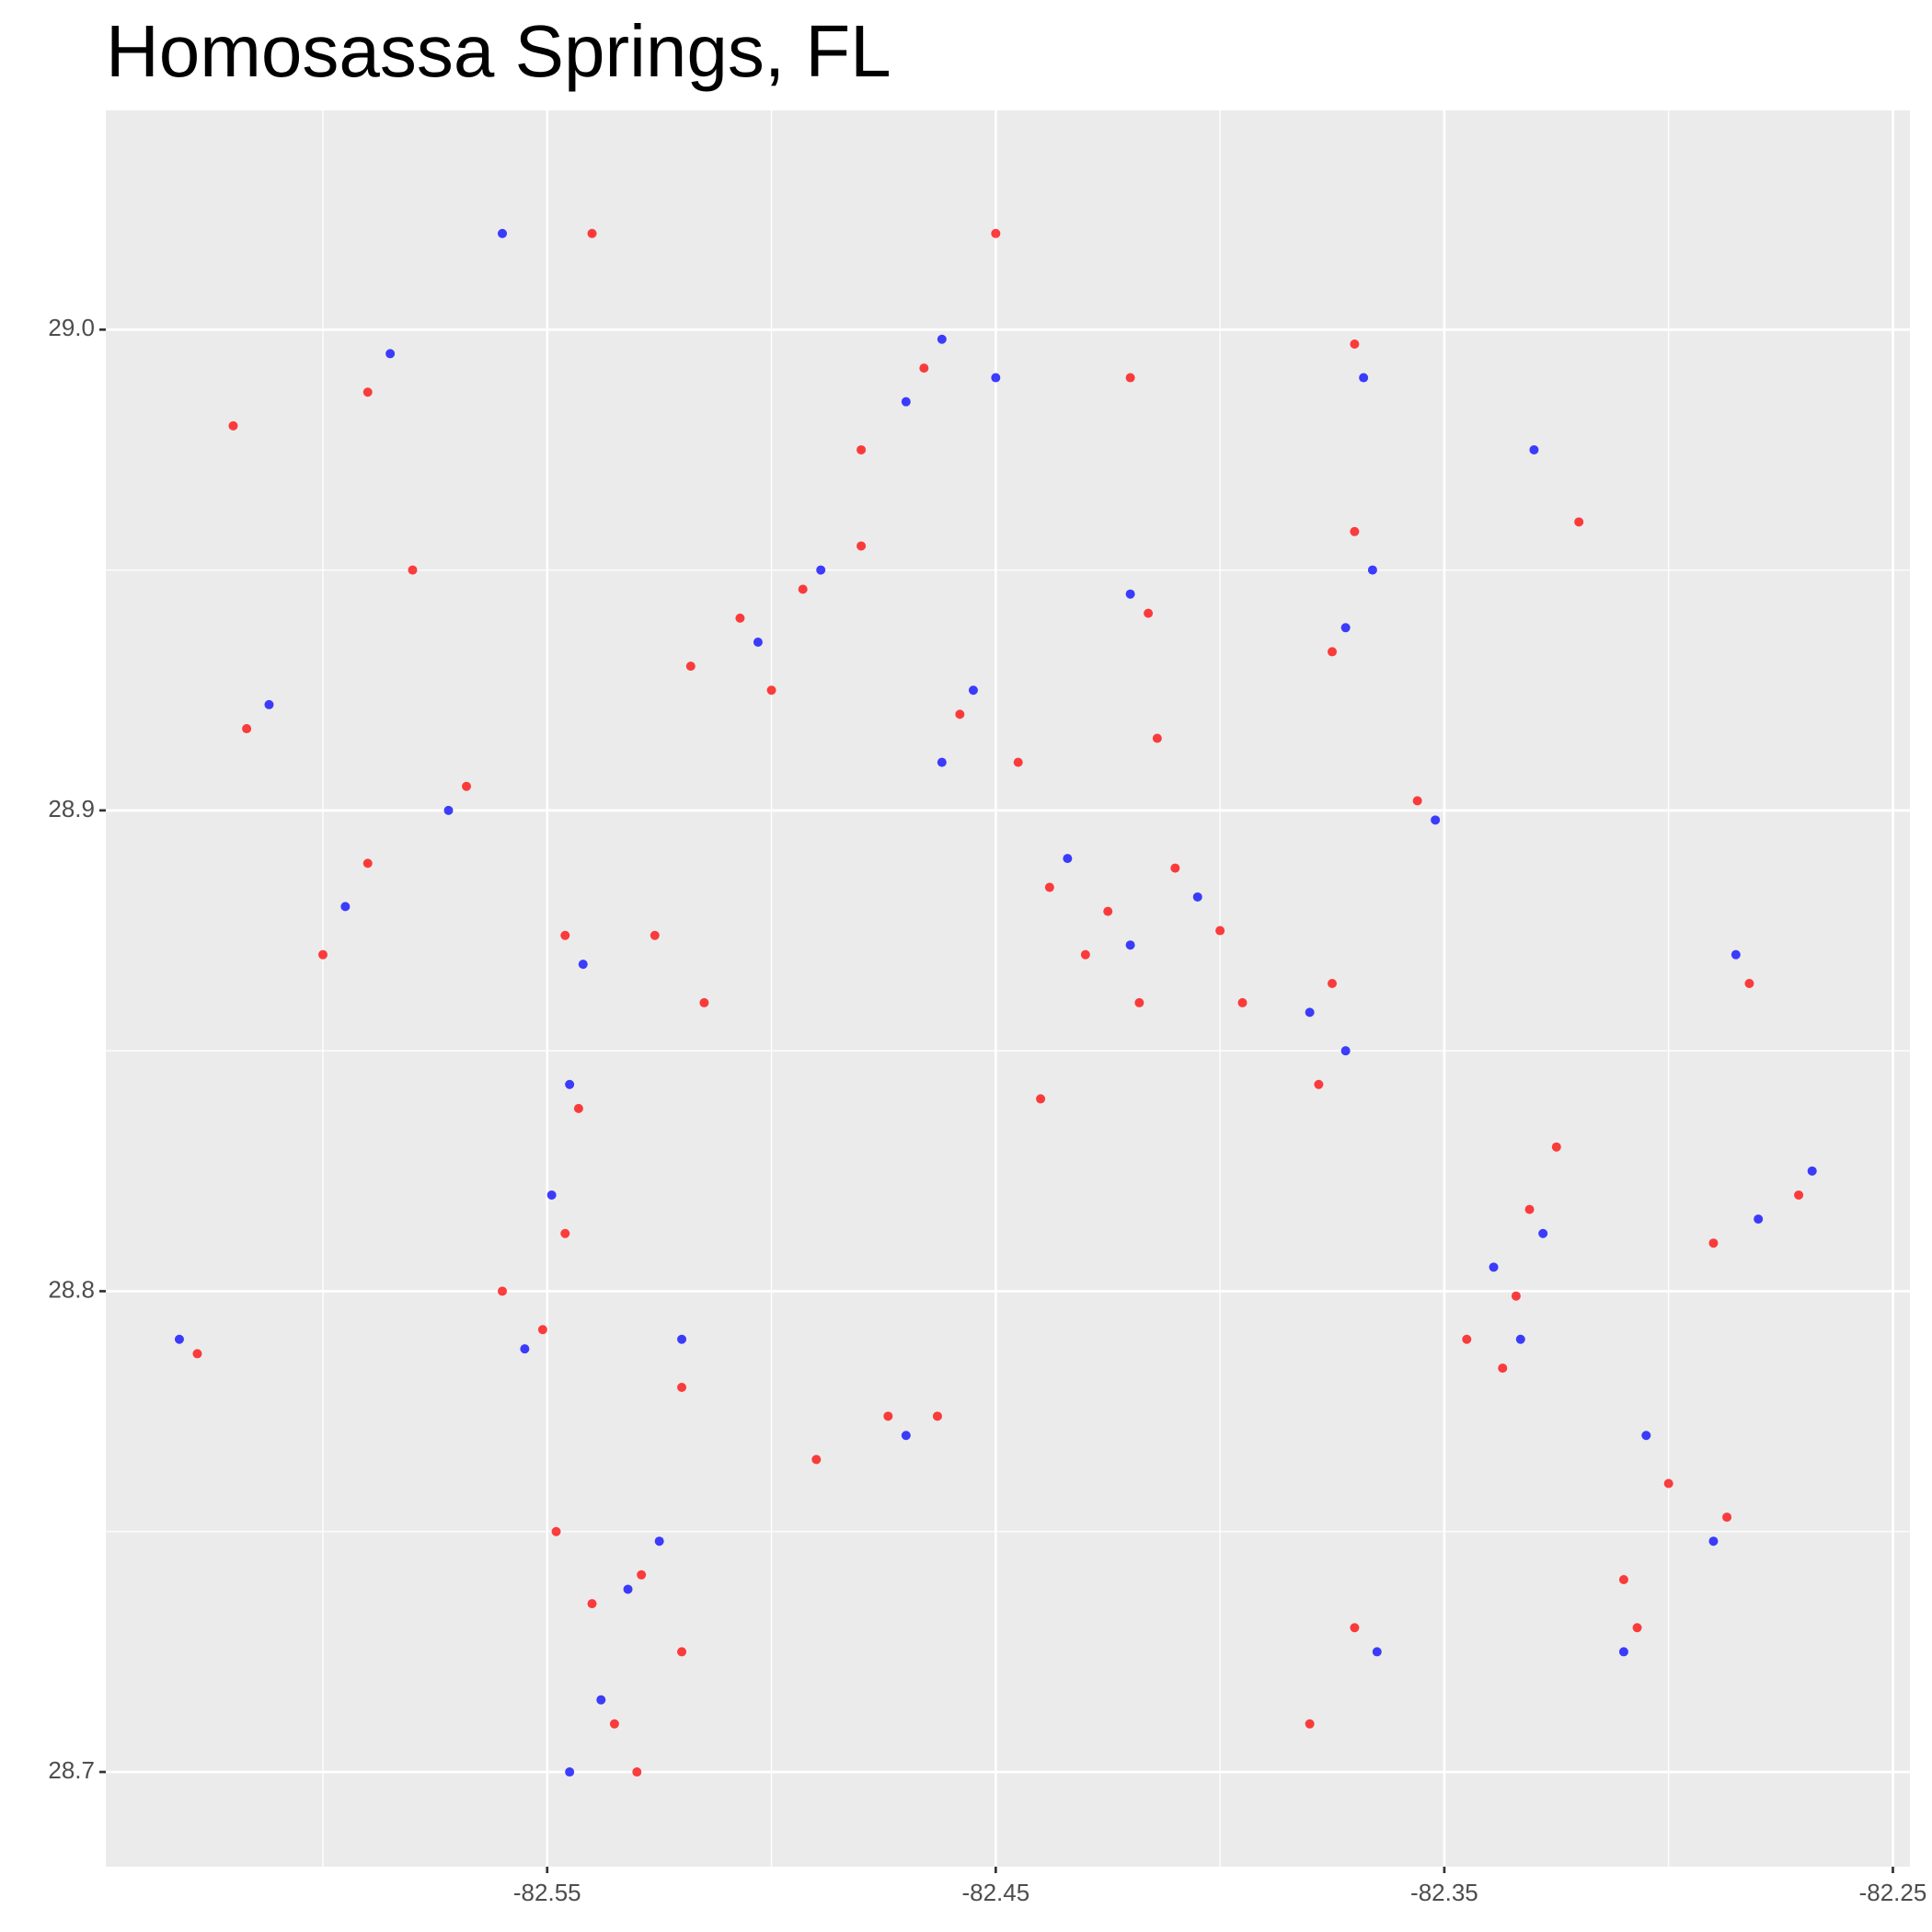  Describe the element at coordinates (995, 1892) in the screenshot. I see `x-tick-label: -82.45` at that location.